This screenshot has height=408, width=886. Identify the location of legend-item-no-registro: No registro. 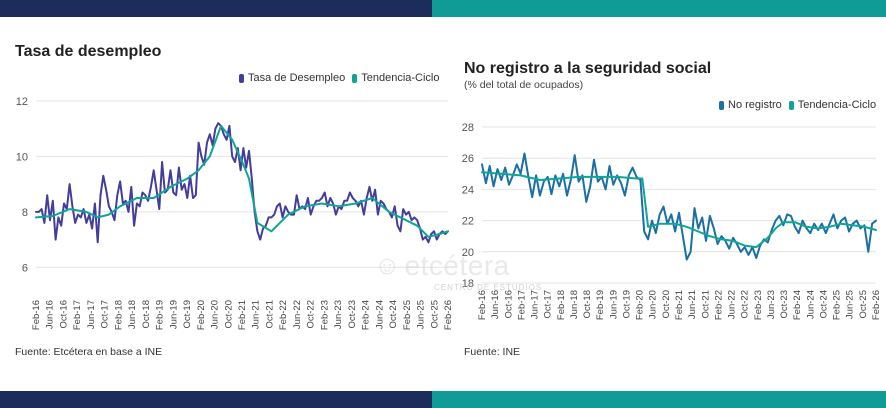
(750, 105).